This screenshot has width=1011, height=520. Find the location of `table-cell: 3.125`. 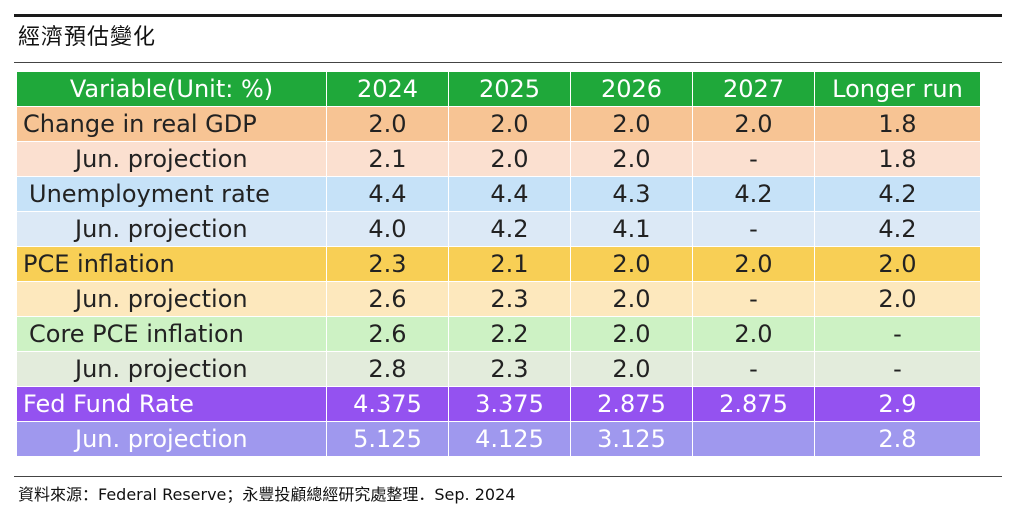

table-cell: 3.125 is located at coordinates (631, 439).